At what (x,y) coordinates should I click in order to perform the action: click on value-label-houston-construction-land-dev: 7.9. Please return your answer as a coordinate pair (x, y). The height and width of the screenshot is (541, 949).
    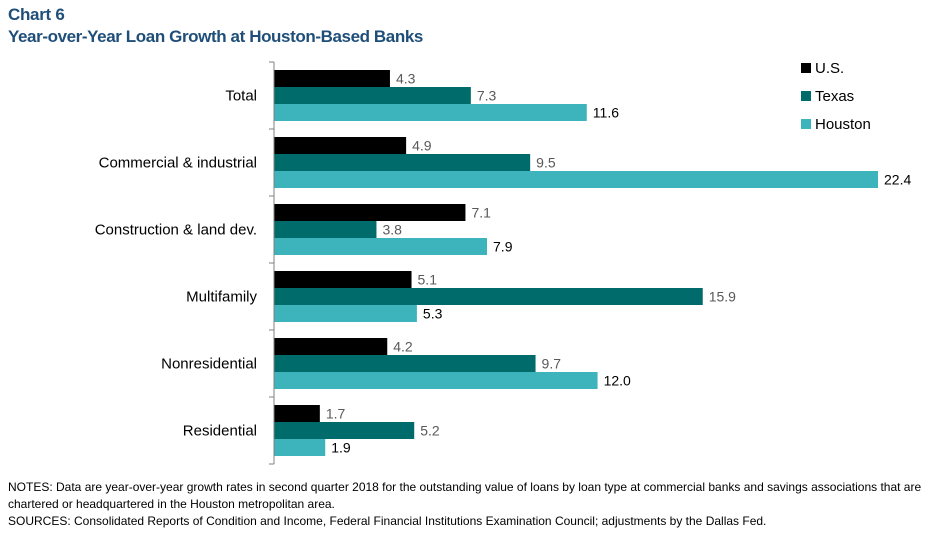
    Looking at the image, I should click on (503, 247).